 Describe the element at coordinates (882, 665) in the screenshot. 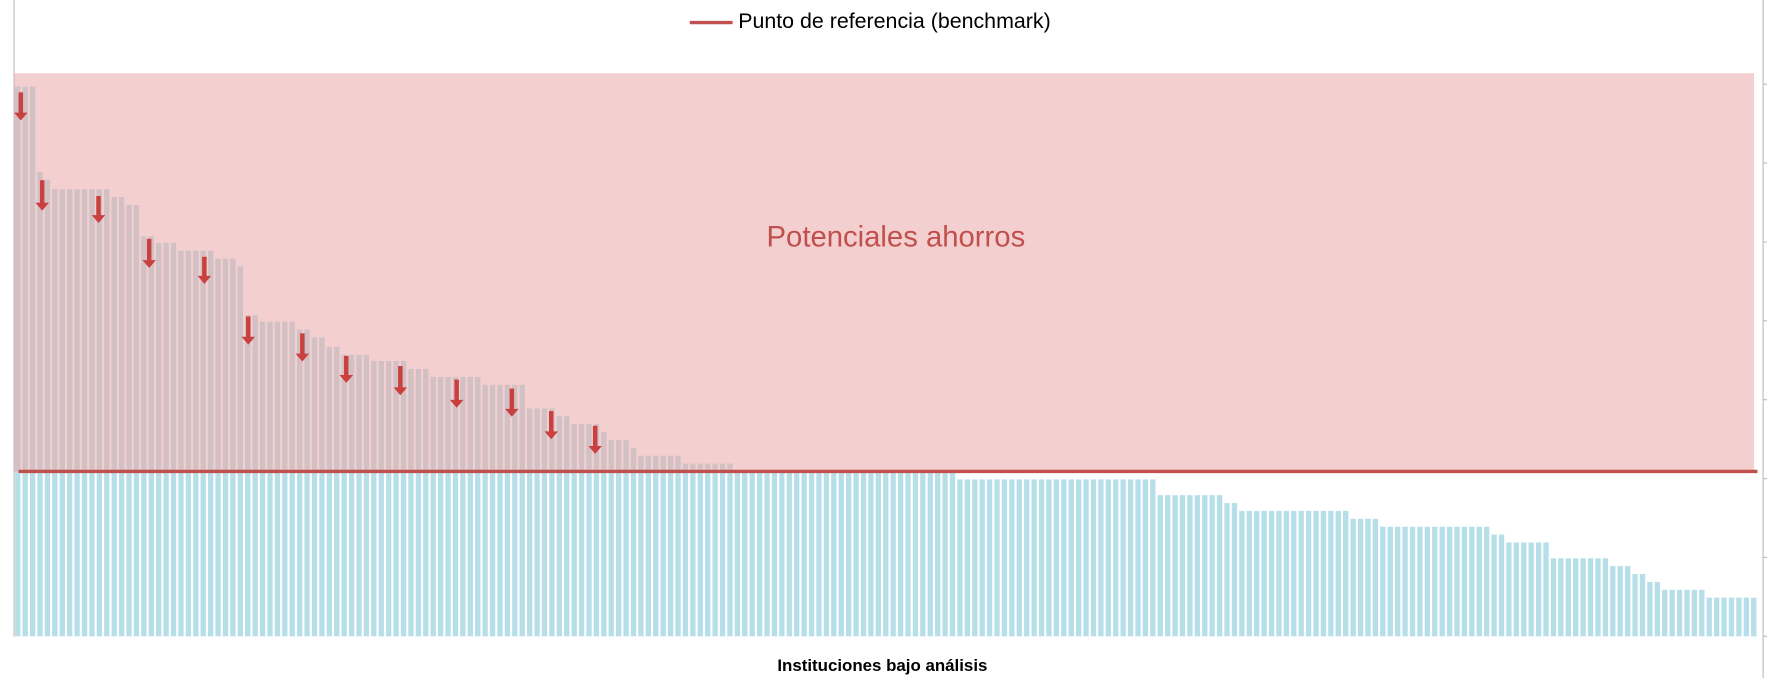

I see `x-axis-label: Instituciones bajo análisis` at that location.